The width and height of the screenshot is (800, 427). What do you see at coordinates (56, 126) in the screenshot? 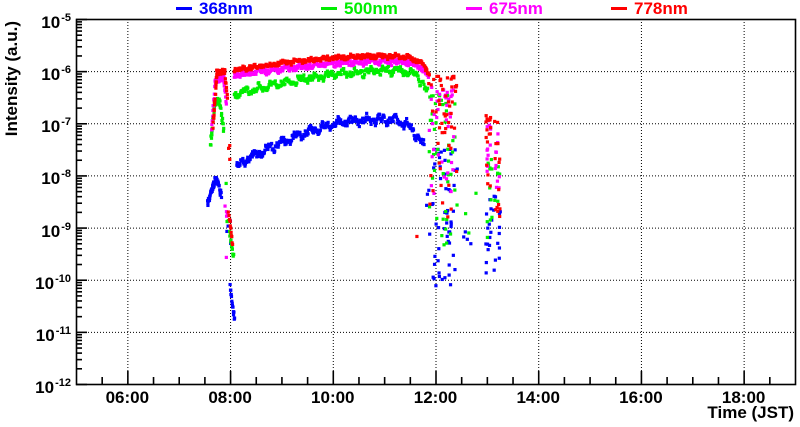
I see `y-tick-label: 10⁻⁷` at bounding box center [56, 126].